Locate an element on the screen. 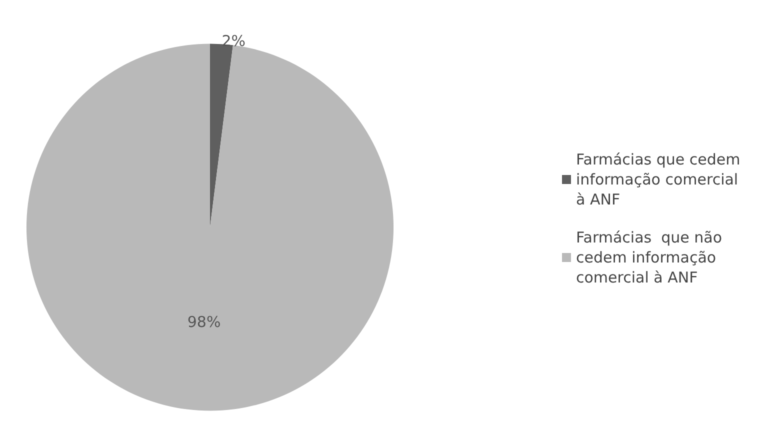 The width and height of the screenshot is (781, 437). data-label: 2% is located at coordinates (234, 41).